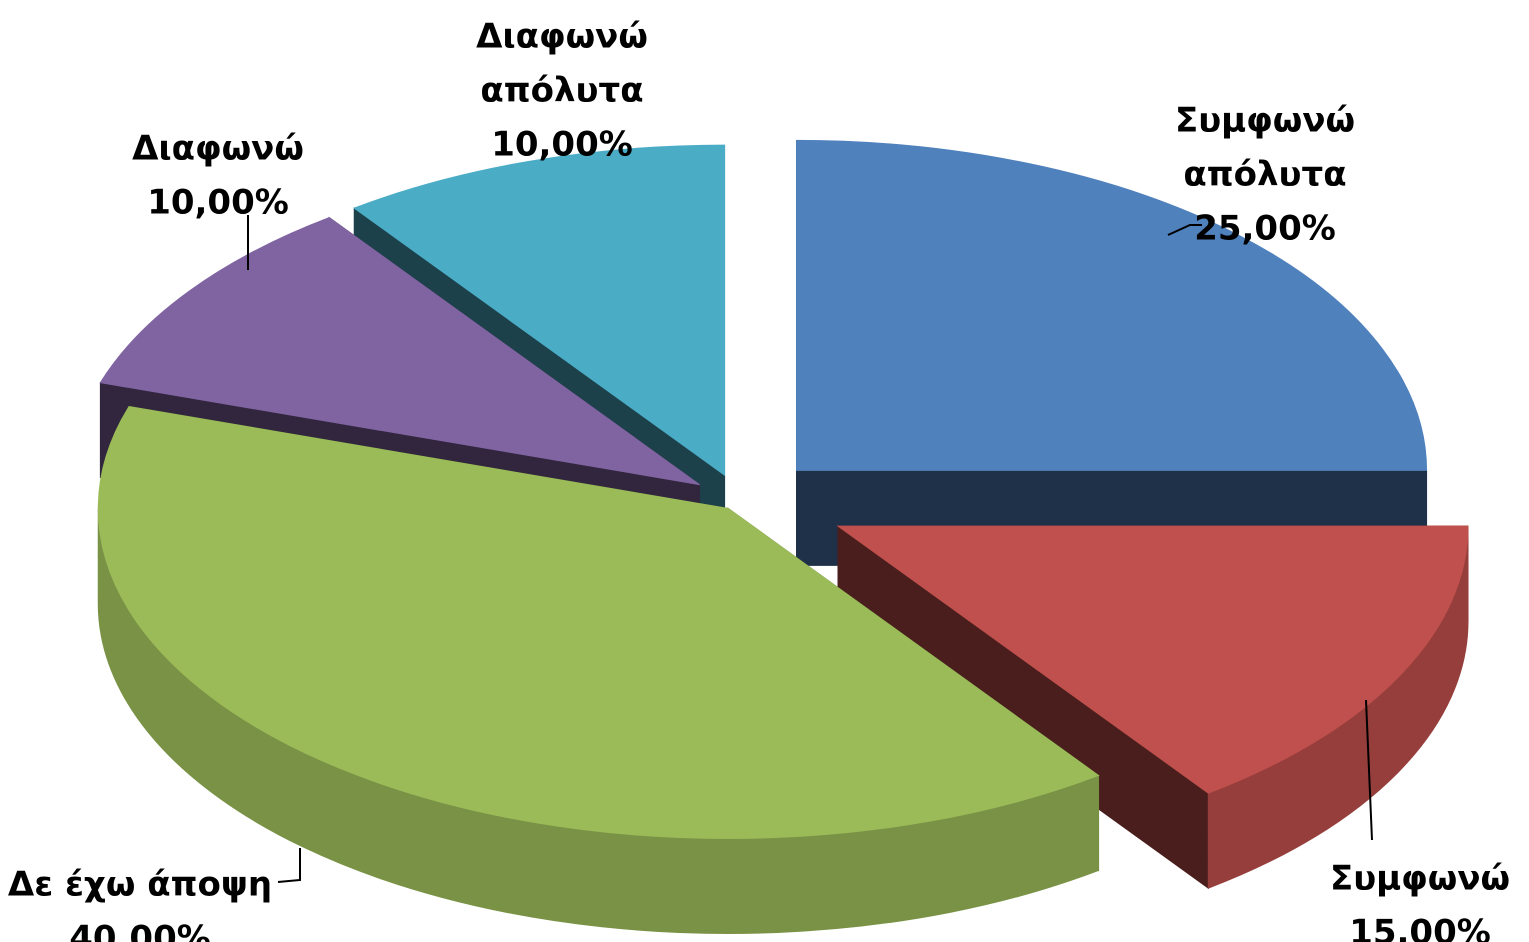 This screenshot has width=1529, height=942. Describe the element at coordinates (1265, 229) in the screenshot. I see `data-label-line: 25,00%` at that location.